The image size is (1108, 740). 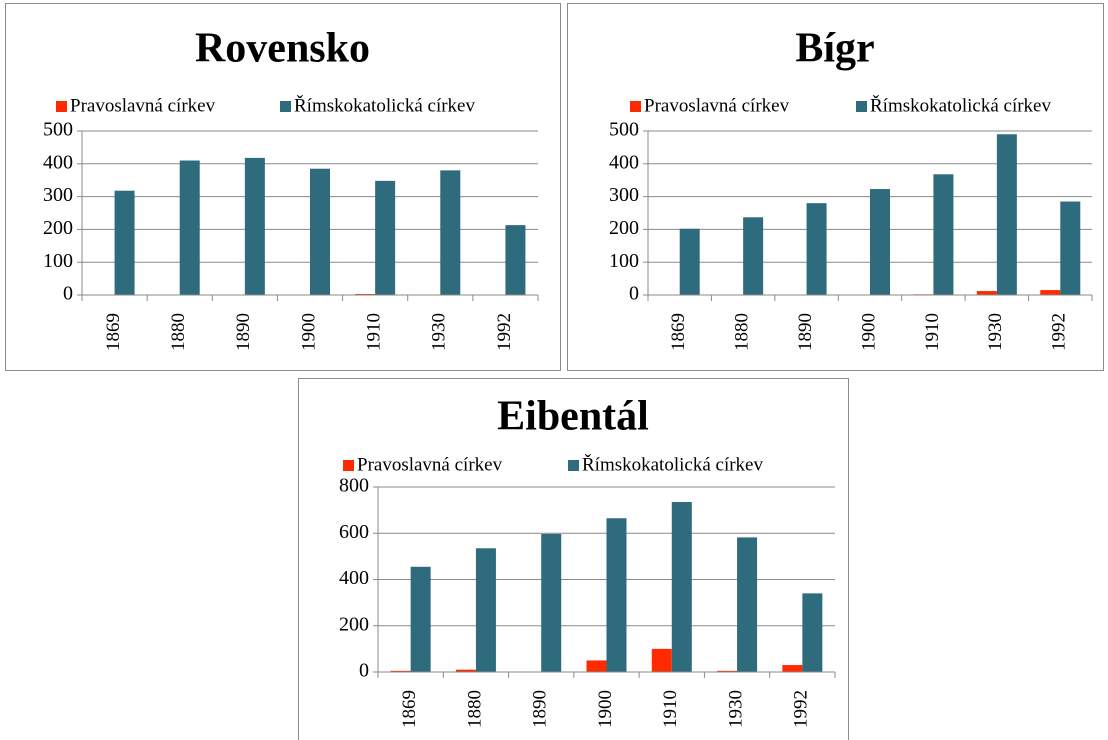 What do you see at coordinates (354, 532) in the screenshot?
I see `y-tick-label: 600` at bounding box center [354, 532].